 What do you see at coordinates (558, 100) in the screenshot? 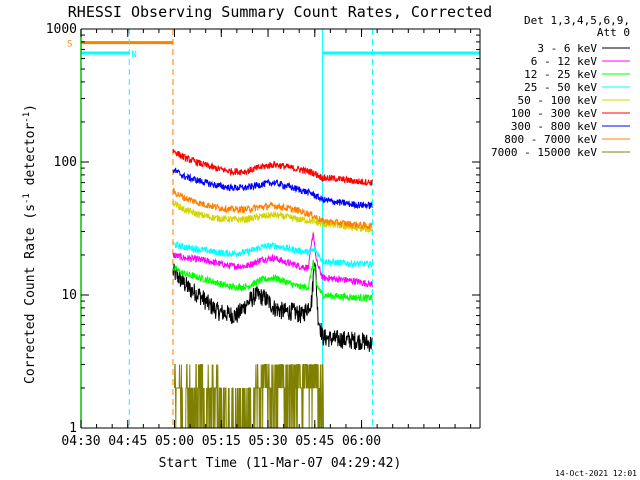
I see `legend-label: 50 - 100 keV` at bounding box center [558, 100].